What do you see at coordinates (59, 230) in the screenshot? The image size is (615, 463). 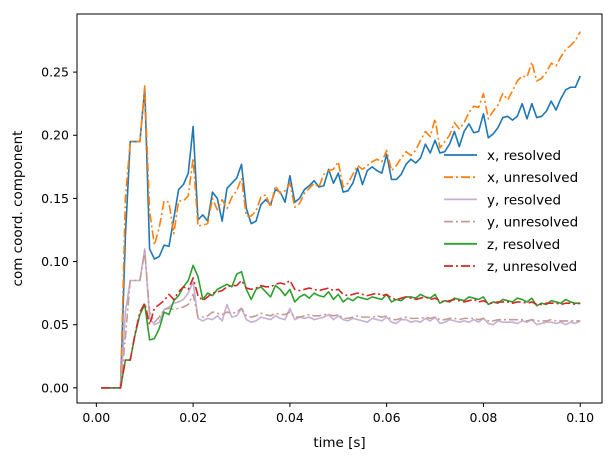 I see `y-axis: 0.00 0.05 0.10 0.15 0.20 0.25` at bounding box center [59, 230].